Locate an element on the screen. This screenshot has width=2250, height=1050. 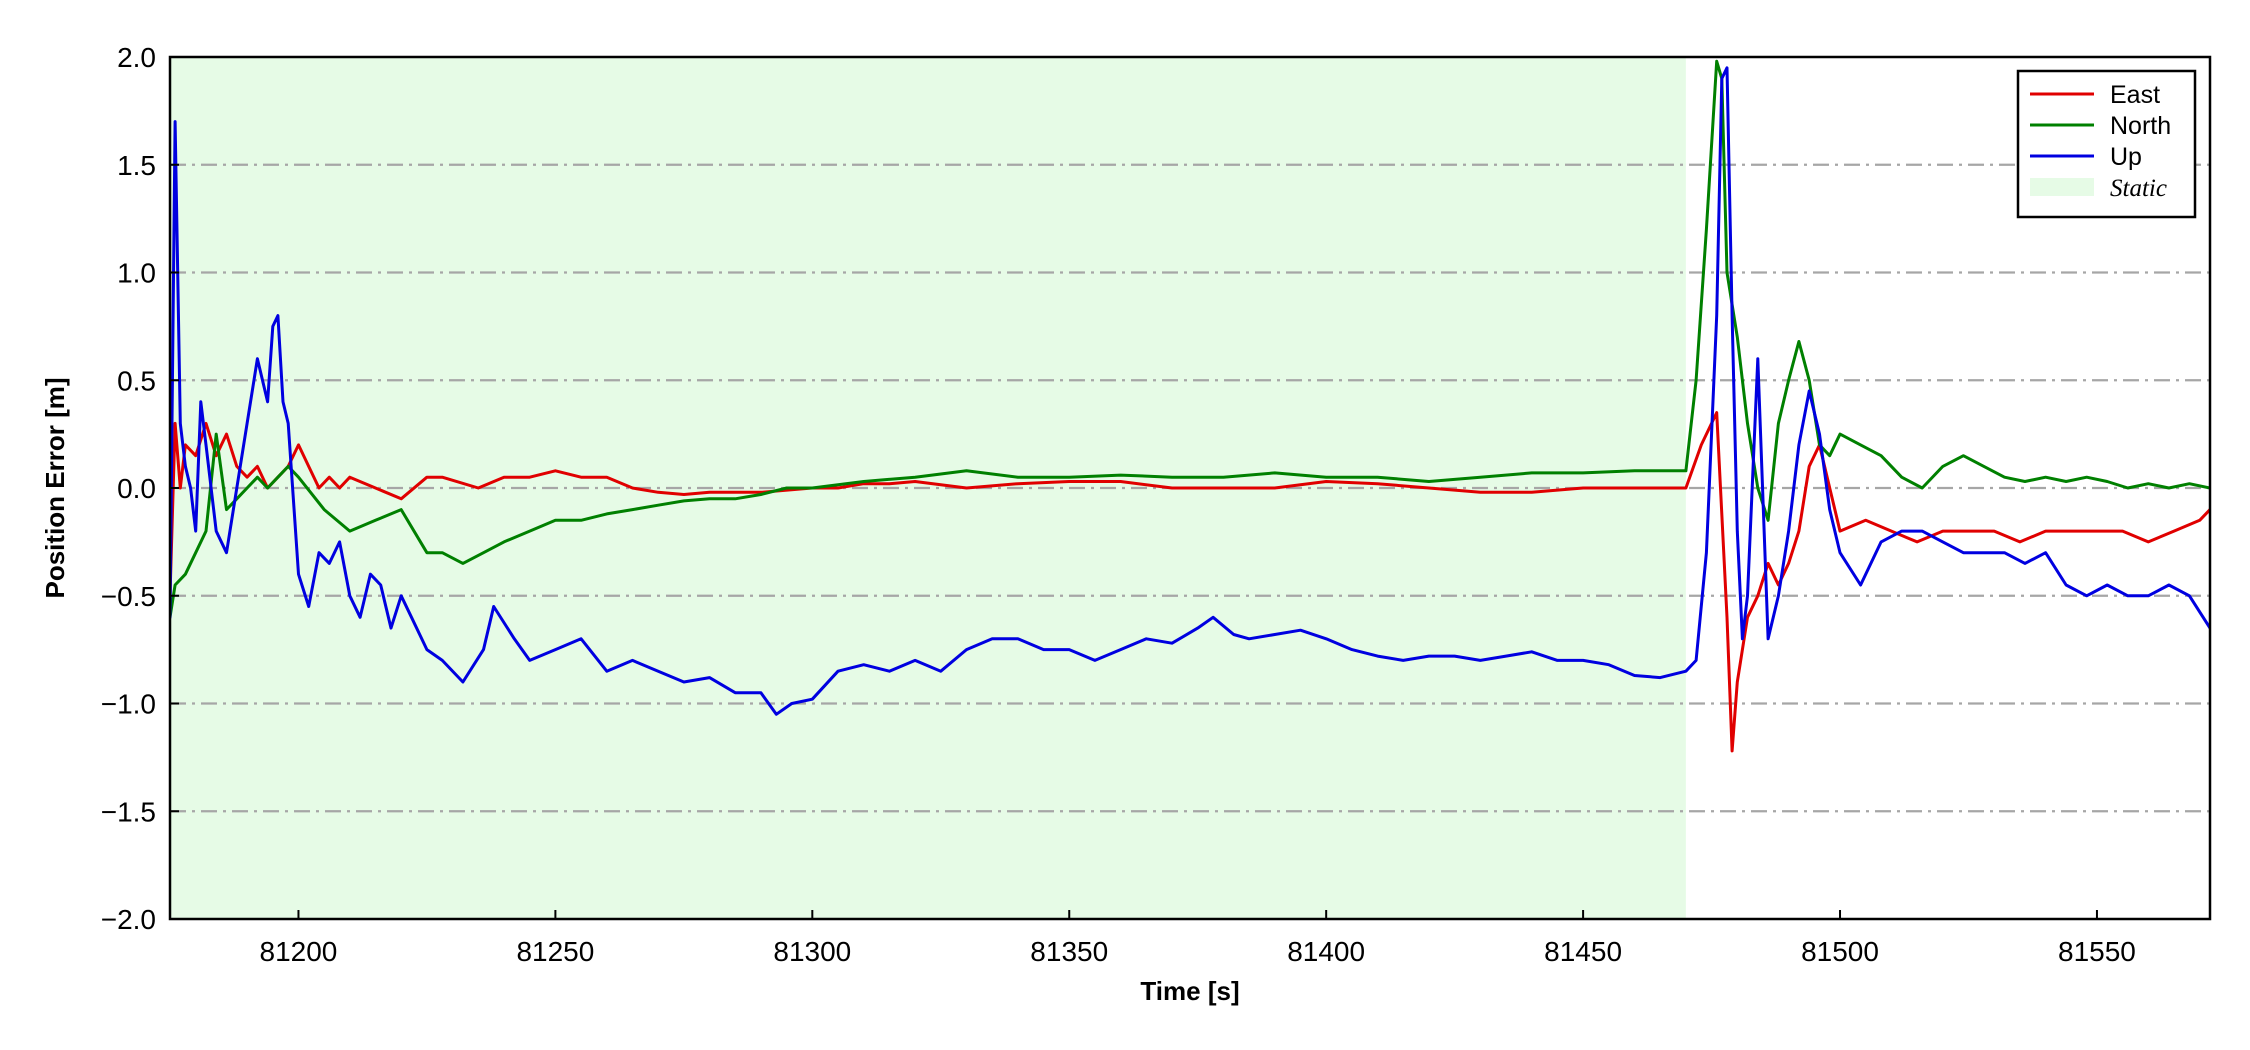
x-tick-label-3: 81350 is located at coordinates (1069, 951).